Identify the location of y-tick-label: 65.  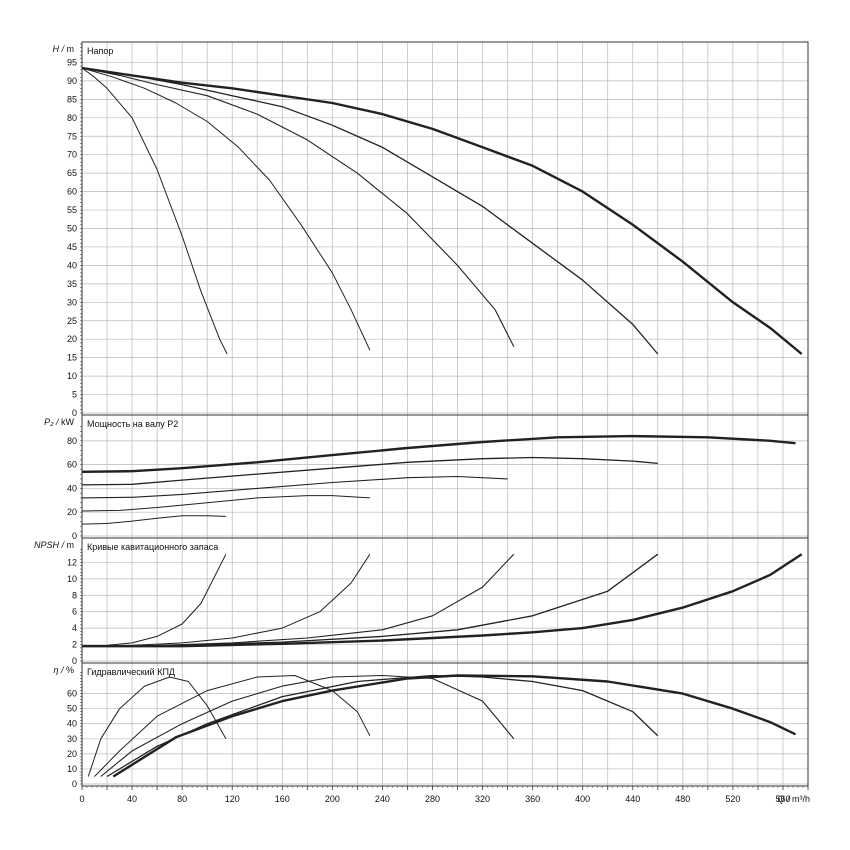
(72, 173).